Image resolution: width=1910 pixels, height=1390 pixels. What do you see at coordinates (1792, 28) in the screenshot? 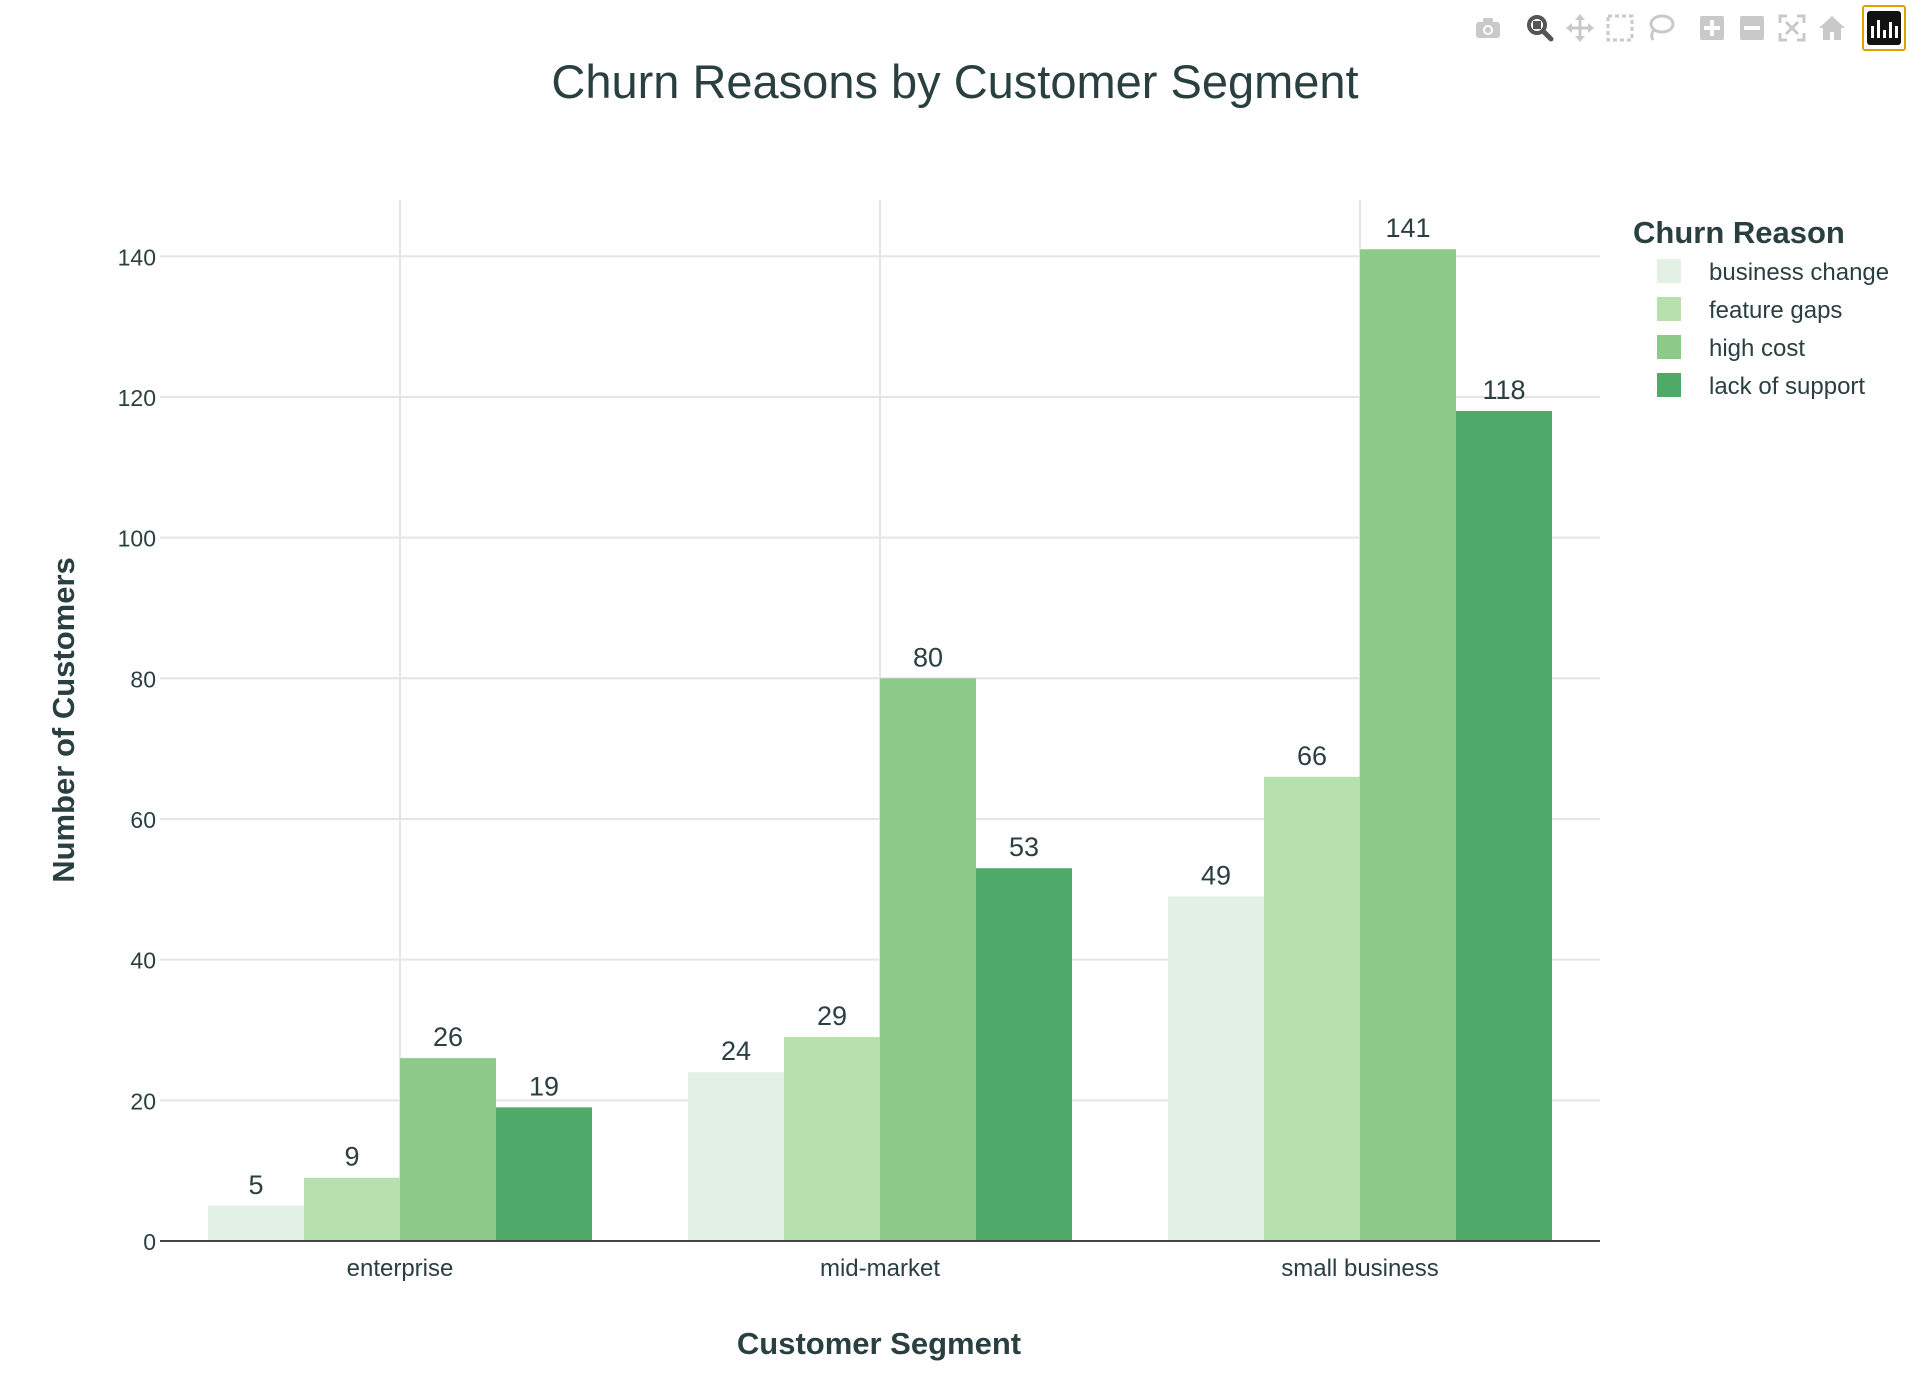
I see `autoscale-icon` at bounding box center [1792, 28].